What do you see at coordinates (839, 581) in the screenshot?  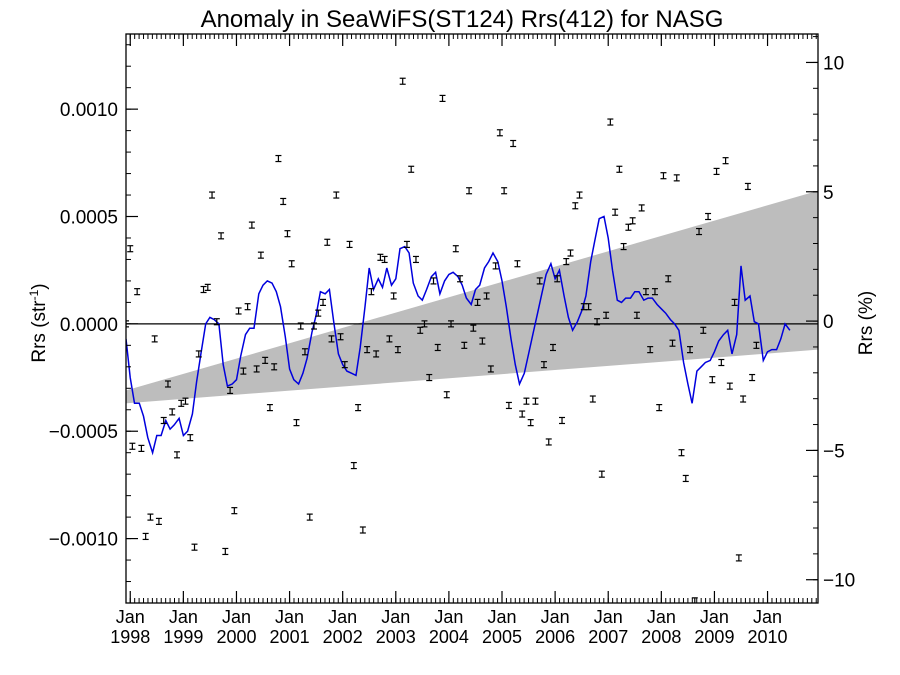 I see `y-right-tick-label: −10` at bounding box center [839, 581].